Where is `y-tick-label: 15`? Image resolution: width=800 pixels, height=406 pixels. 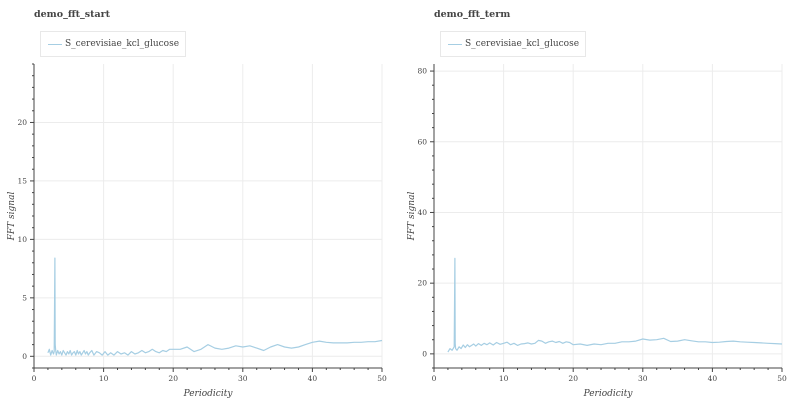 y-tick-label: 15 is located at coordinates (22, 180).